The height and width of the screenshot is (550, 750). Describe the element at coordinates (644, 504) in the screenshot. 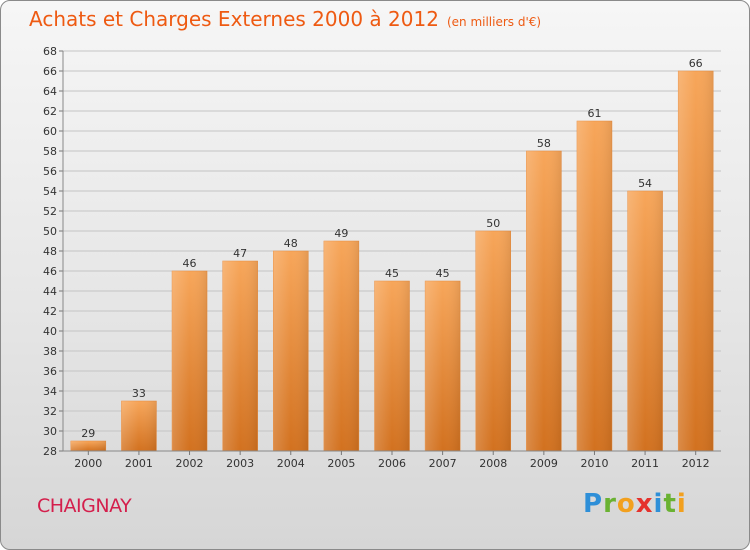

I see `logo-letter: x` at that location.